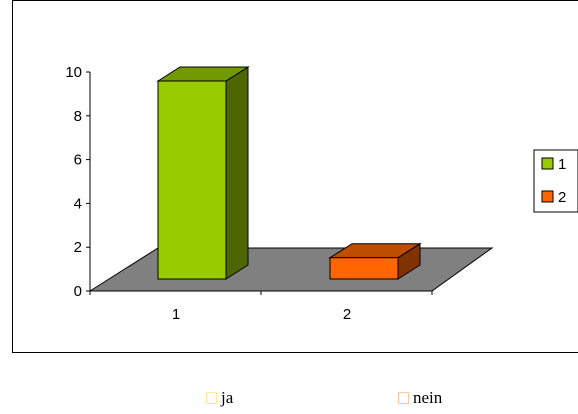 The image size is (578, 414). I want to click on x-tick-label: 2, so click(347, 314).